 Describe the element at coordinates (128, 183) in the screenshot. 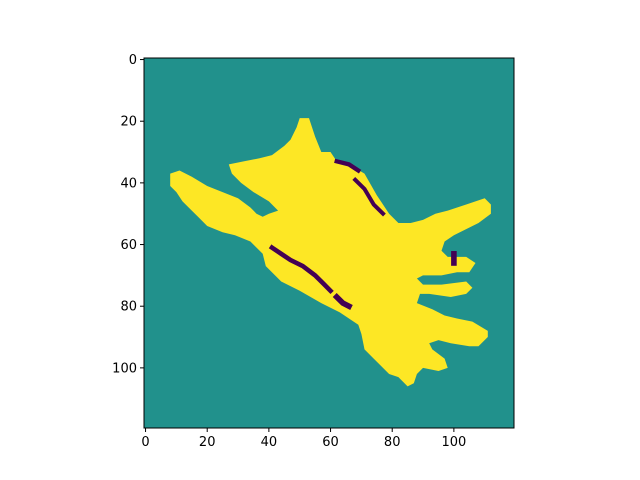

I see `y-tick-label: 40` at that location.